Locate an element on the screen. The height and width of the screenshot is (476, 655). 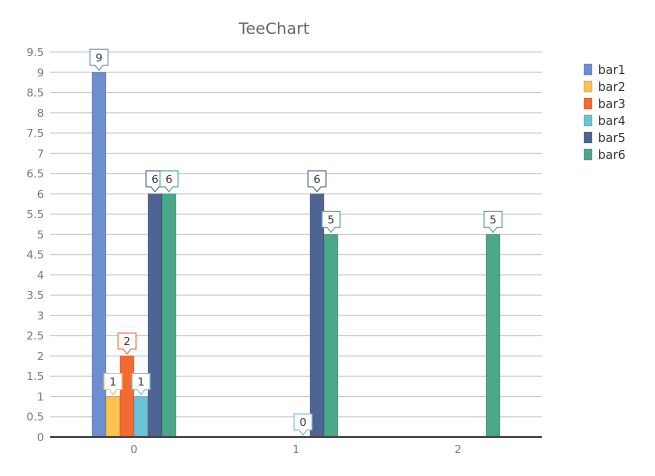
data-label-bar4-cat-1: 0 is located at coordinates (303, 424).